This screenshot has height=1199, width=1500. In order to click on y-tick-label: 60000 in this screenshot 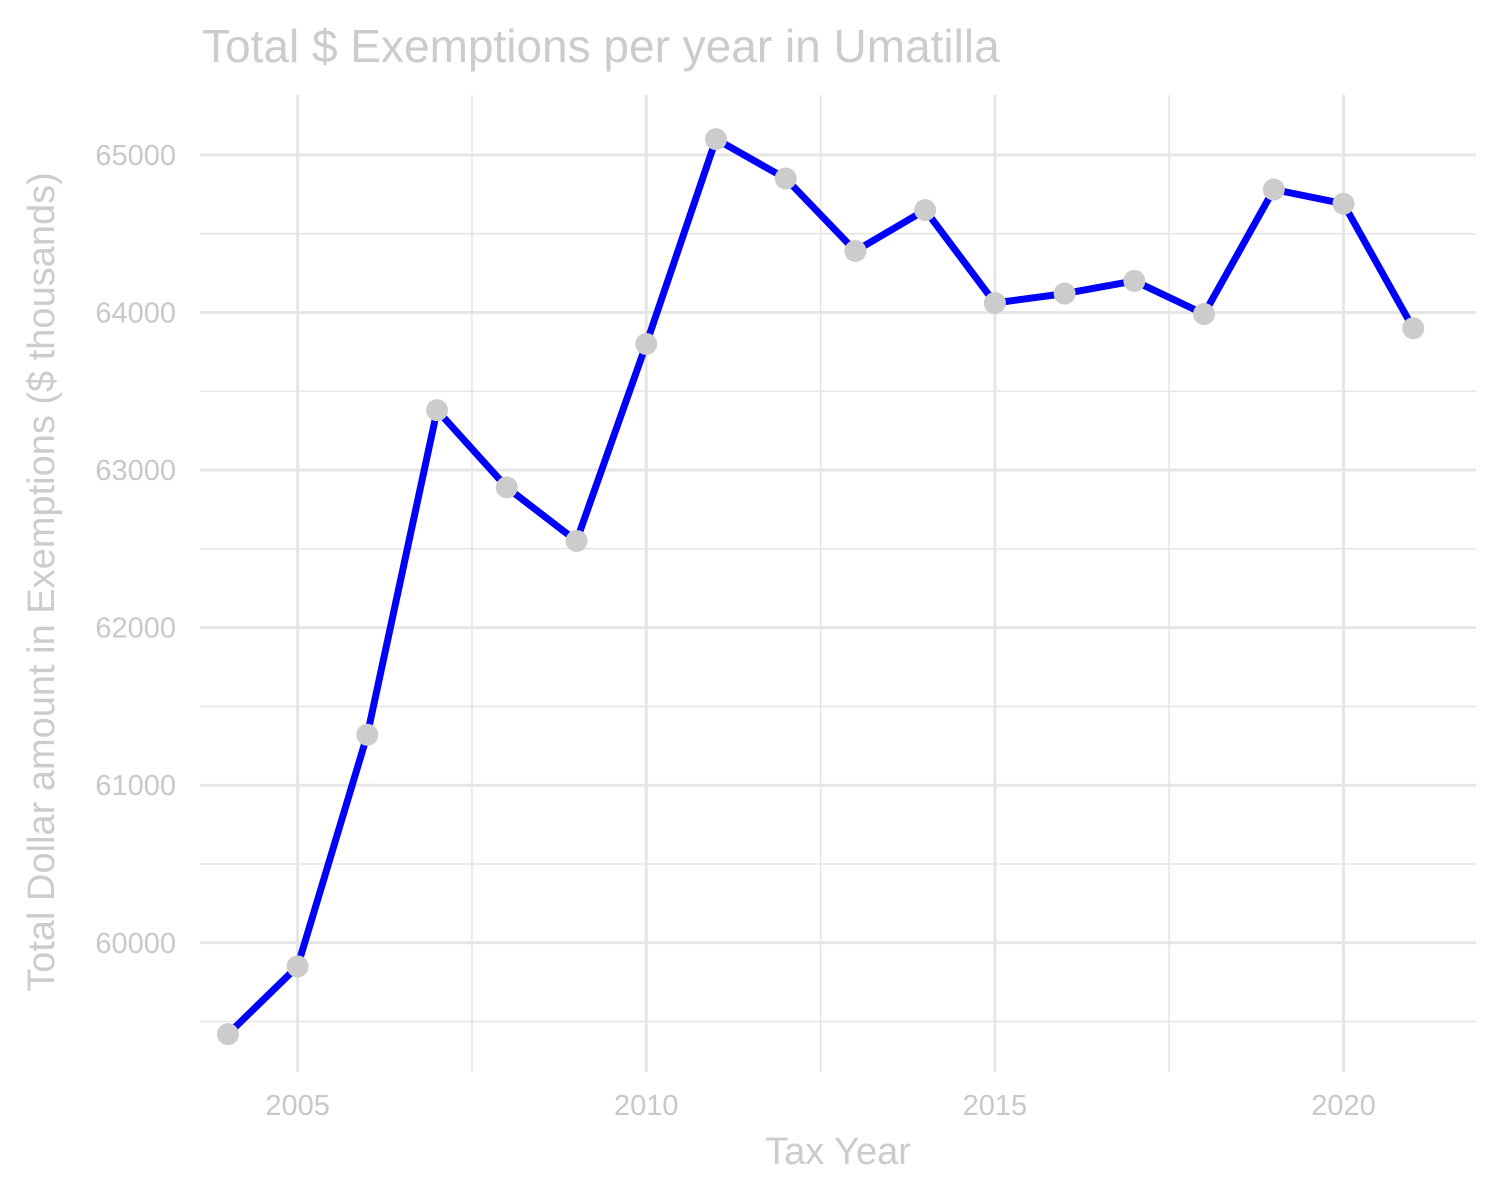, I will do `click(135, 944)`.